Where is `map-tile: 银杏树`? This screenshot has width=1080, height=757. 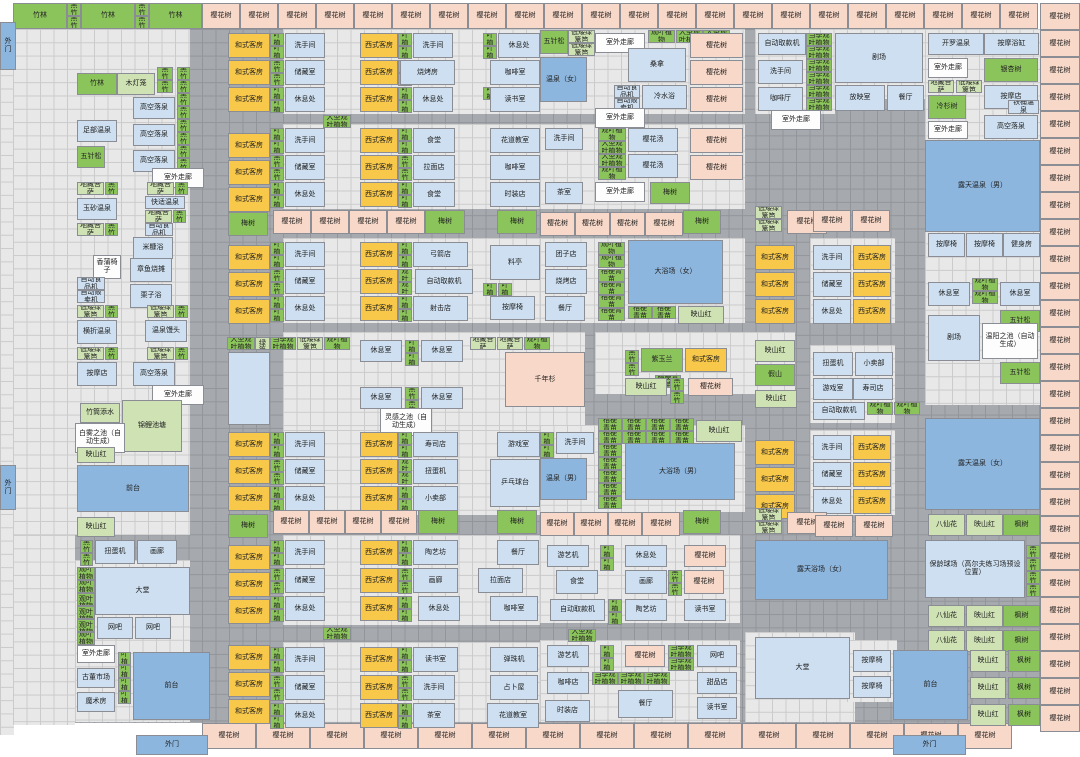
map-tile: 银杏树 is located at coordinates (1011, 70).